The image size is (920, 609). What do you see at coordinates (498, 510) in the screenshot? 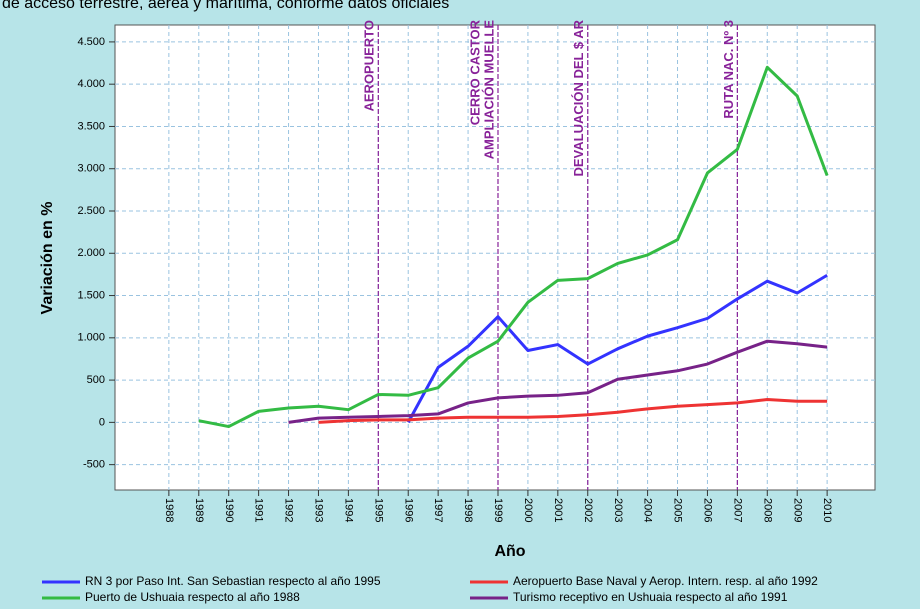
I see `x-tick-label: 1999` at bounding box center [498, 510].